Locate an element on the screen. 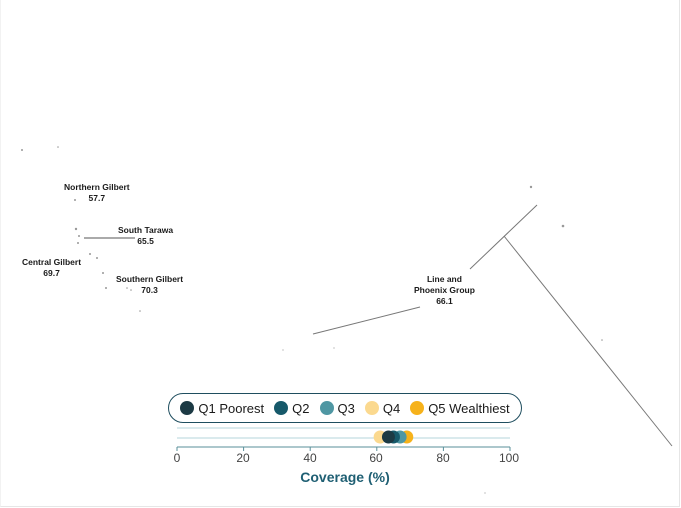 This screenshot has width=681, height=508. legend-dot-q2 is located at coordinates (281, 408).